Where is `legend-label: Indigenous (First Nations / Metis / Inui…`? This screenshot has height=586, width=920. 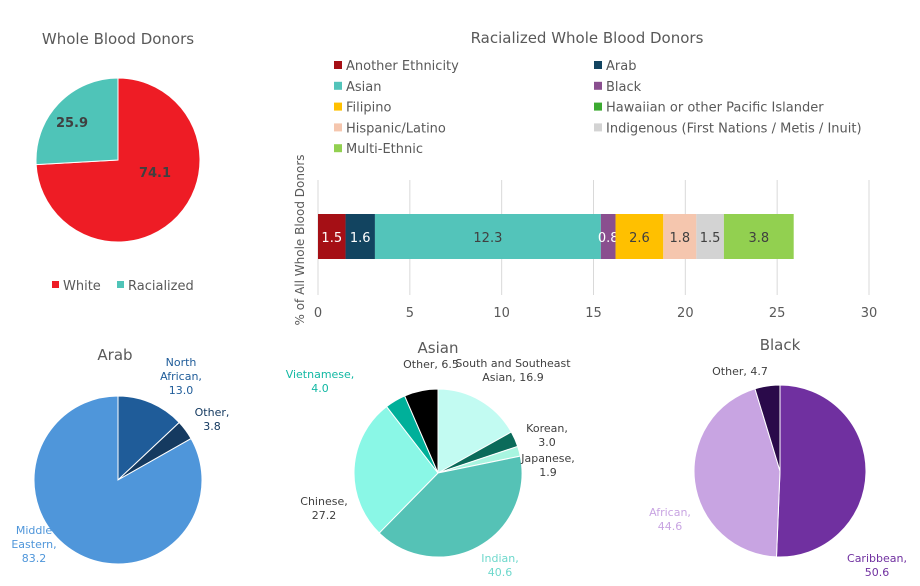 legend-label: Indigenous (First Nations / Metis / Inui… is located at coordinates (734, 128).